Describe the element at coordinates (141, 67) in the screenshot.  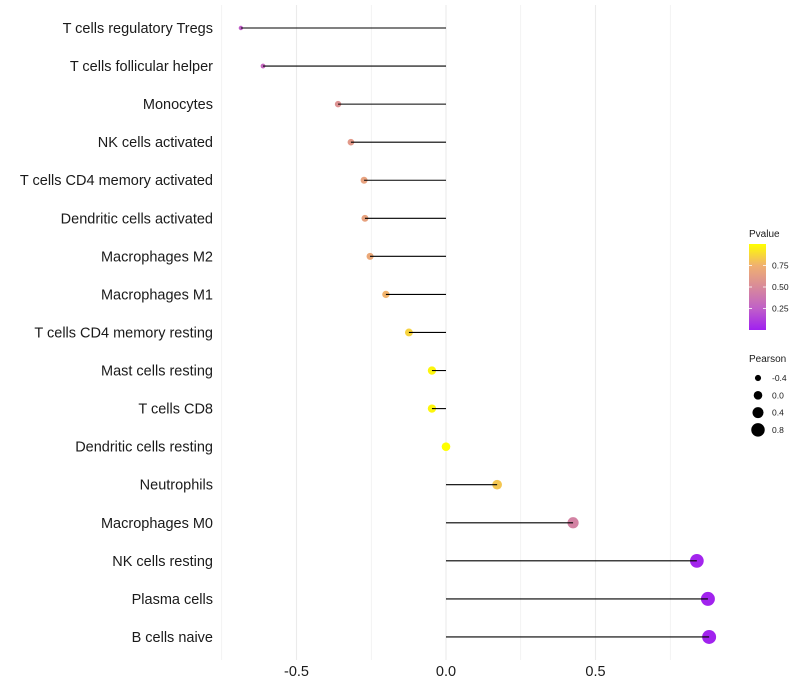
I see `category-label: T cells follicular helper` at that location.